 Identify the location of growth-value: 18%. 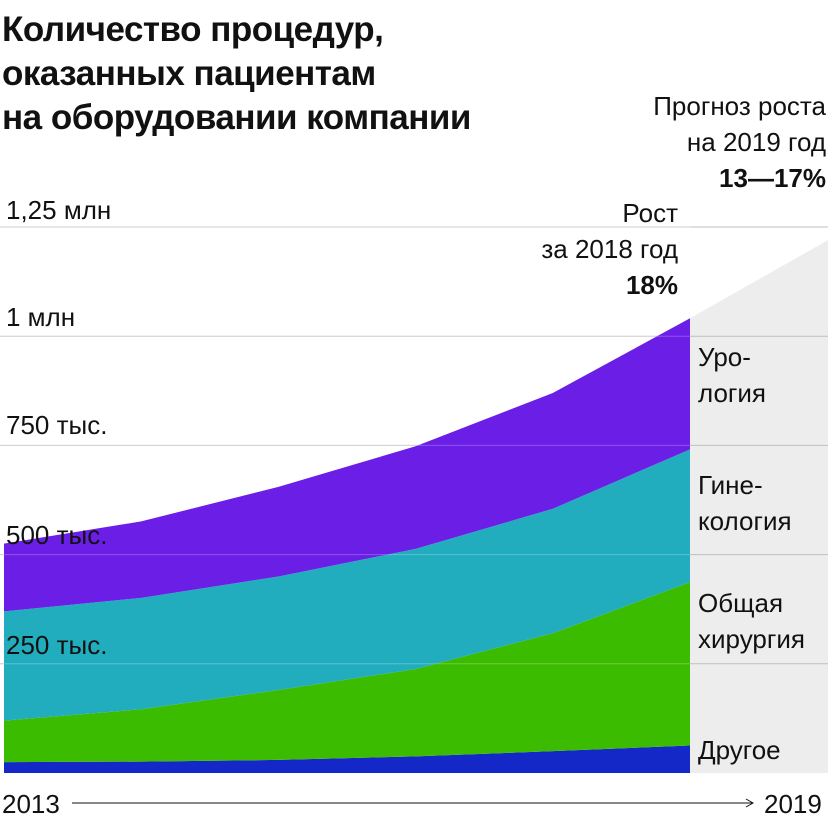
(651, 285).